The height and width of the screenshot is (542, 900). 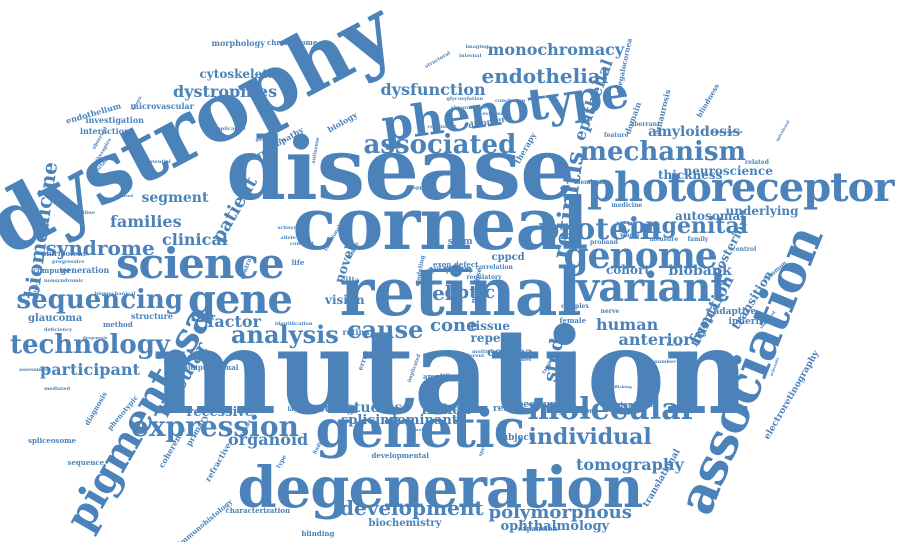 What do you see at coordinates (604, 242) in the screenshot?
I see `cloud-word: proband` at bounding box center [604, 242].